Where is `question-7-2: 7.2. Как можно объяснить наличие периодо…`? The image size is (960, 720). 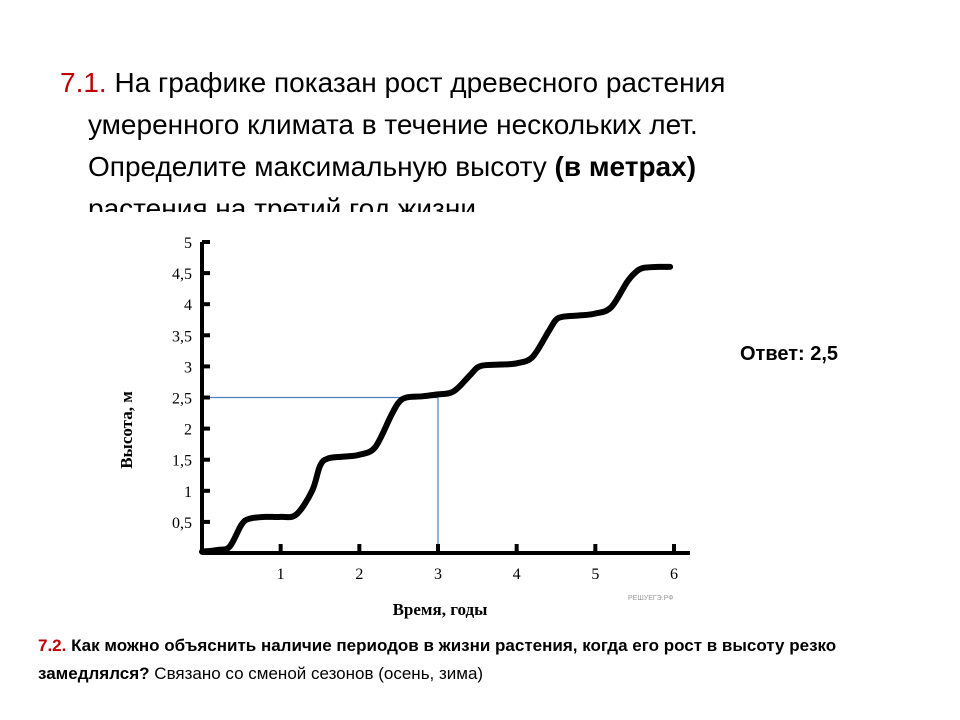
question-7-2: 7.2. Как можно объяснить наличие периодо… is located at coordinates (483, 660).